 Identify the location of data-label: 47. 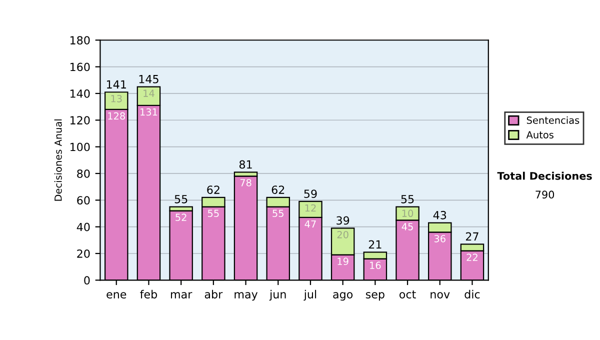
(310, 224).